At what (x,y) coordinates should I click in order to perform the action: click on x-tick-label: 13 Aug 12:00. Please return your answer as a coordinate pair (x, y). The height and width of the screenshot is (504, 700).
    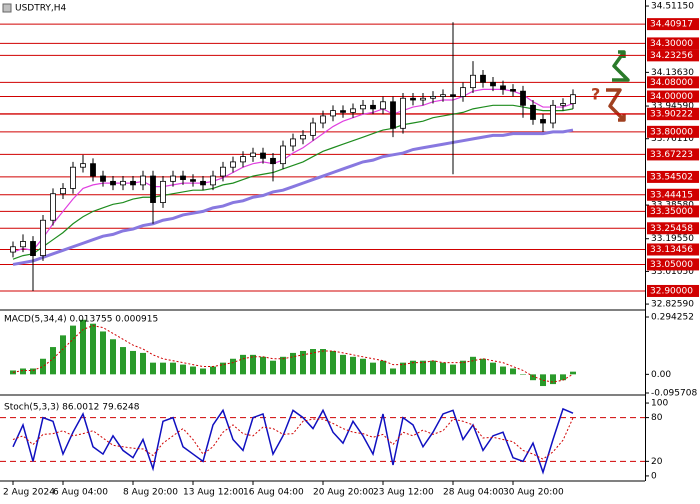
    Looking at the image, I should click on (213, 493).